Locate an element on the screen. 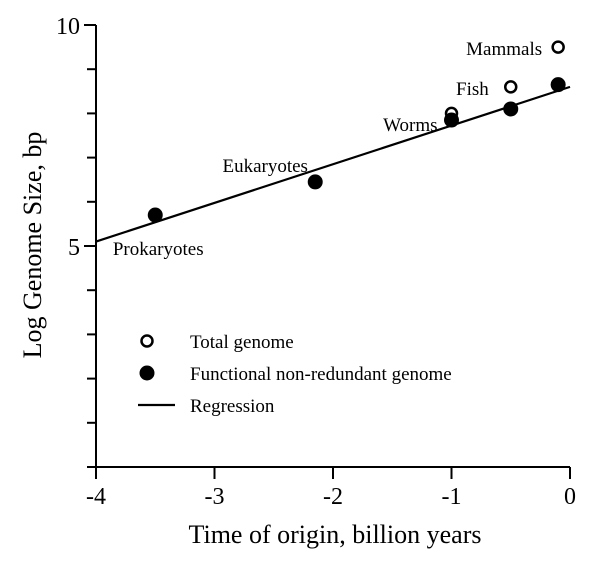  legend-filled-circle is located at coordinates (147, 373).